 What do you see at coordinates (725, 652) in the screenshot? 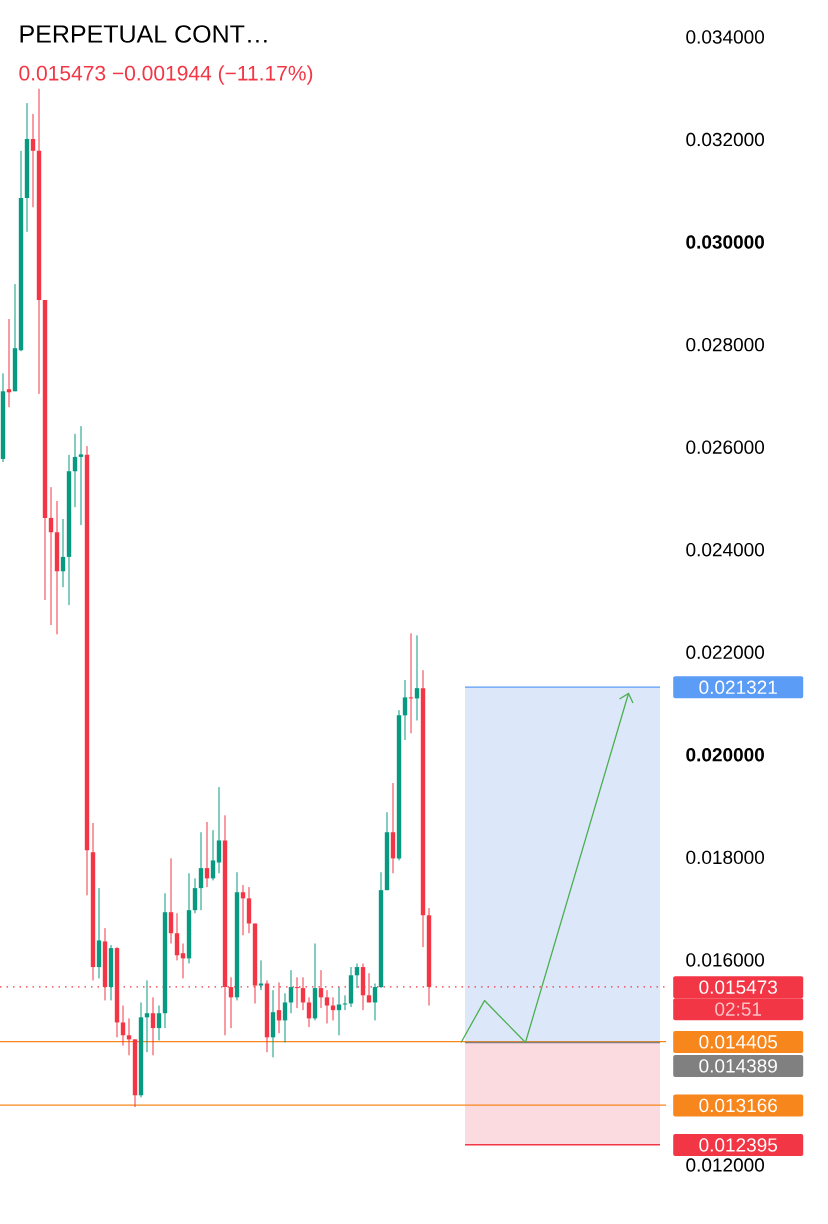
I see `y-tick-label: 0.022000` at bounding box center [725, 652].